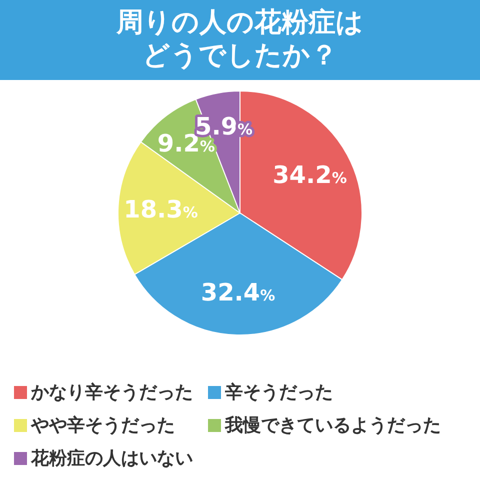 The width and height of the screenshot is (480, 480). What do you see at coordinates (112, 392) in the screenshot?
I see `legend-label: かなり辛そうだった` at bounding box center [112, 392].